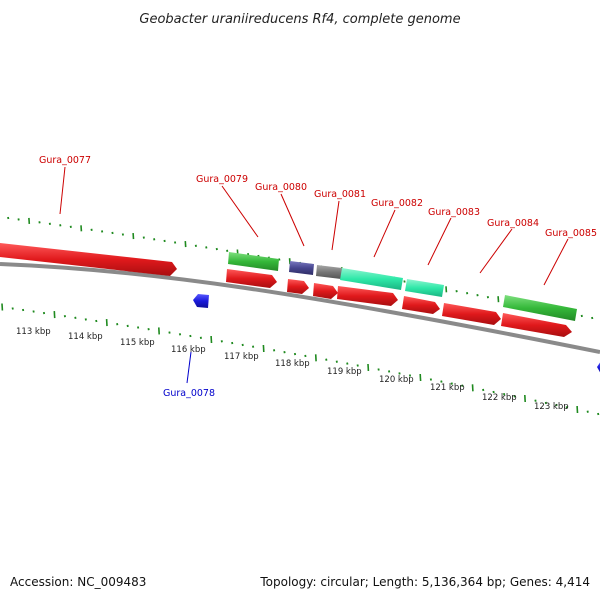 This screenshot has width=600, height=600. I want to click on gene-label: Gura_0077, so click(65, 160).